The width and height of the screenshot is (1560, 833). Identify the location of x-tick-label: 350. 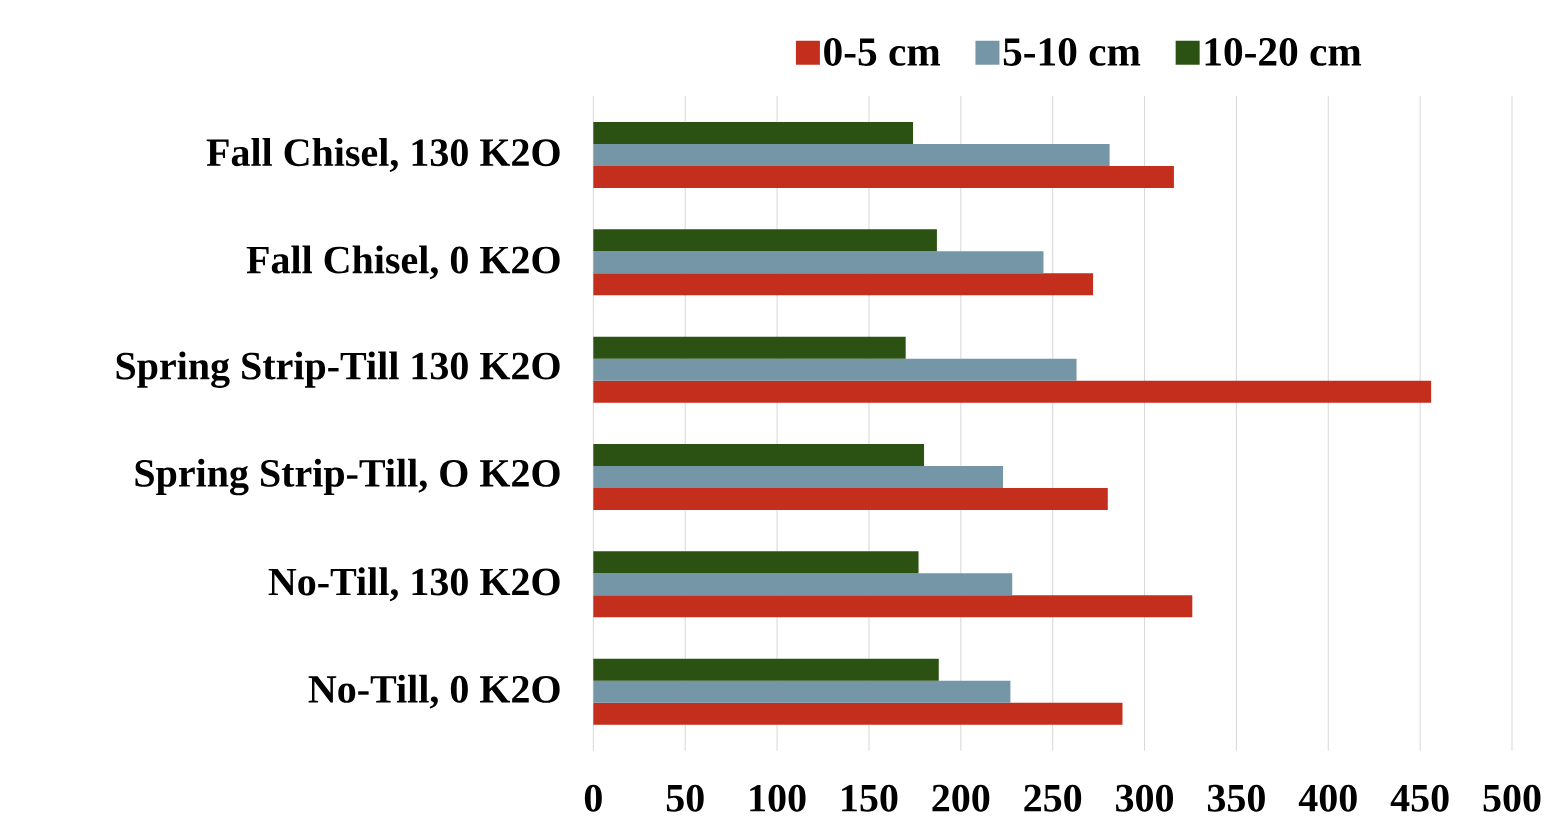
(1236, 798).